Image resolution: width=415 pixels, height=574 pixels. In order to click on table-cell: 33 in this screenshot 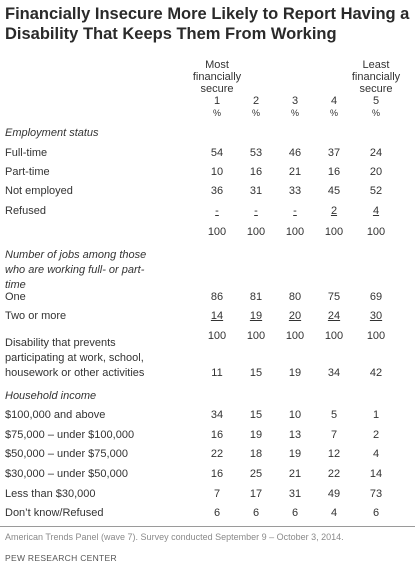, I will do `click(295, 191)`.